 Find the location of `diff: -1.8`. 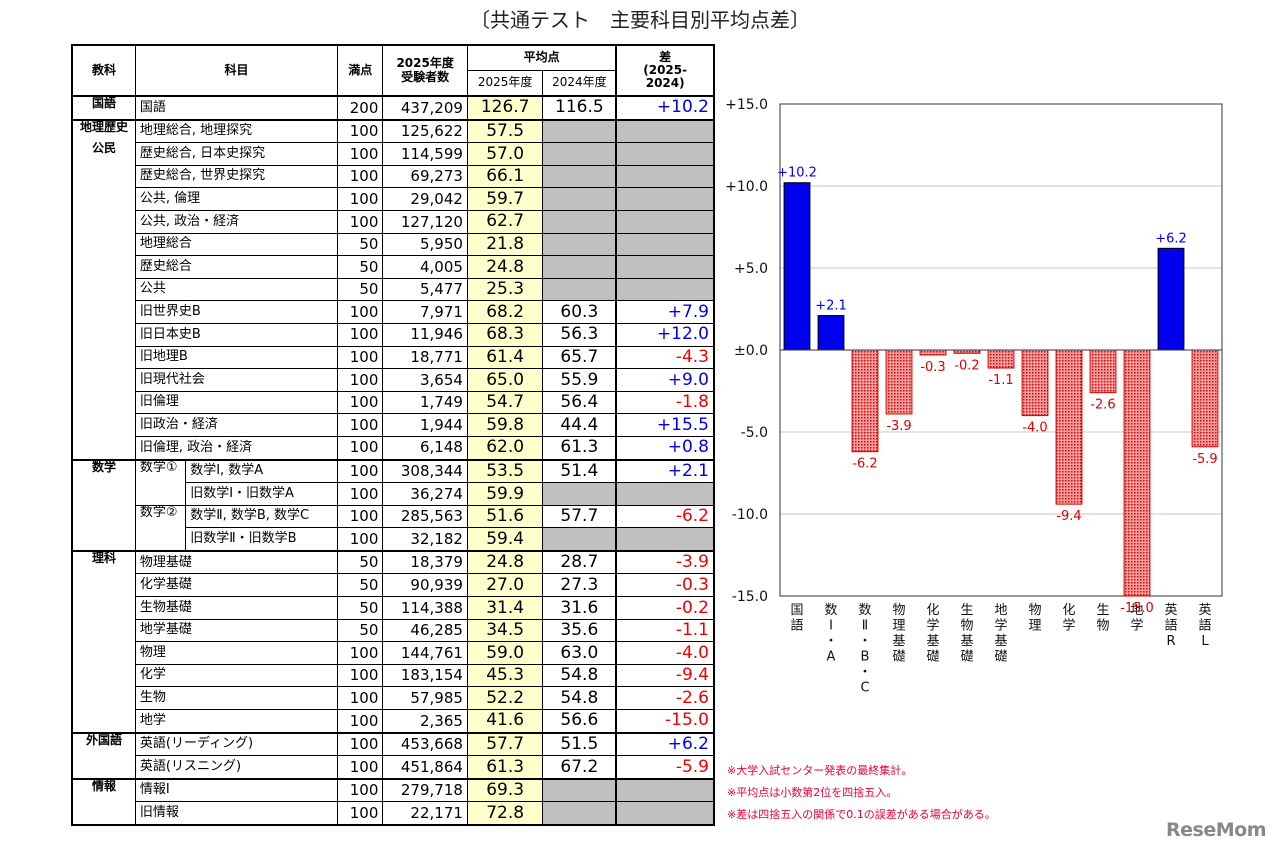

diff: -1.8 is located at coordinates (665, 402).